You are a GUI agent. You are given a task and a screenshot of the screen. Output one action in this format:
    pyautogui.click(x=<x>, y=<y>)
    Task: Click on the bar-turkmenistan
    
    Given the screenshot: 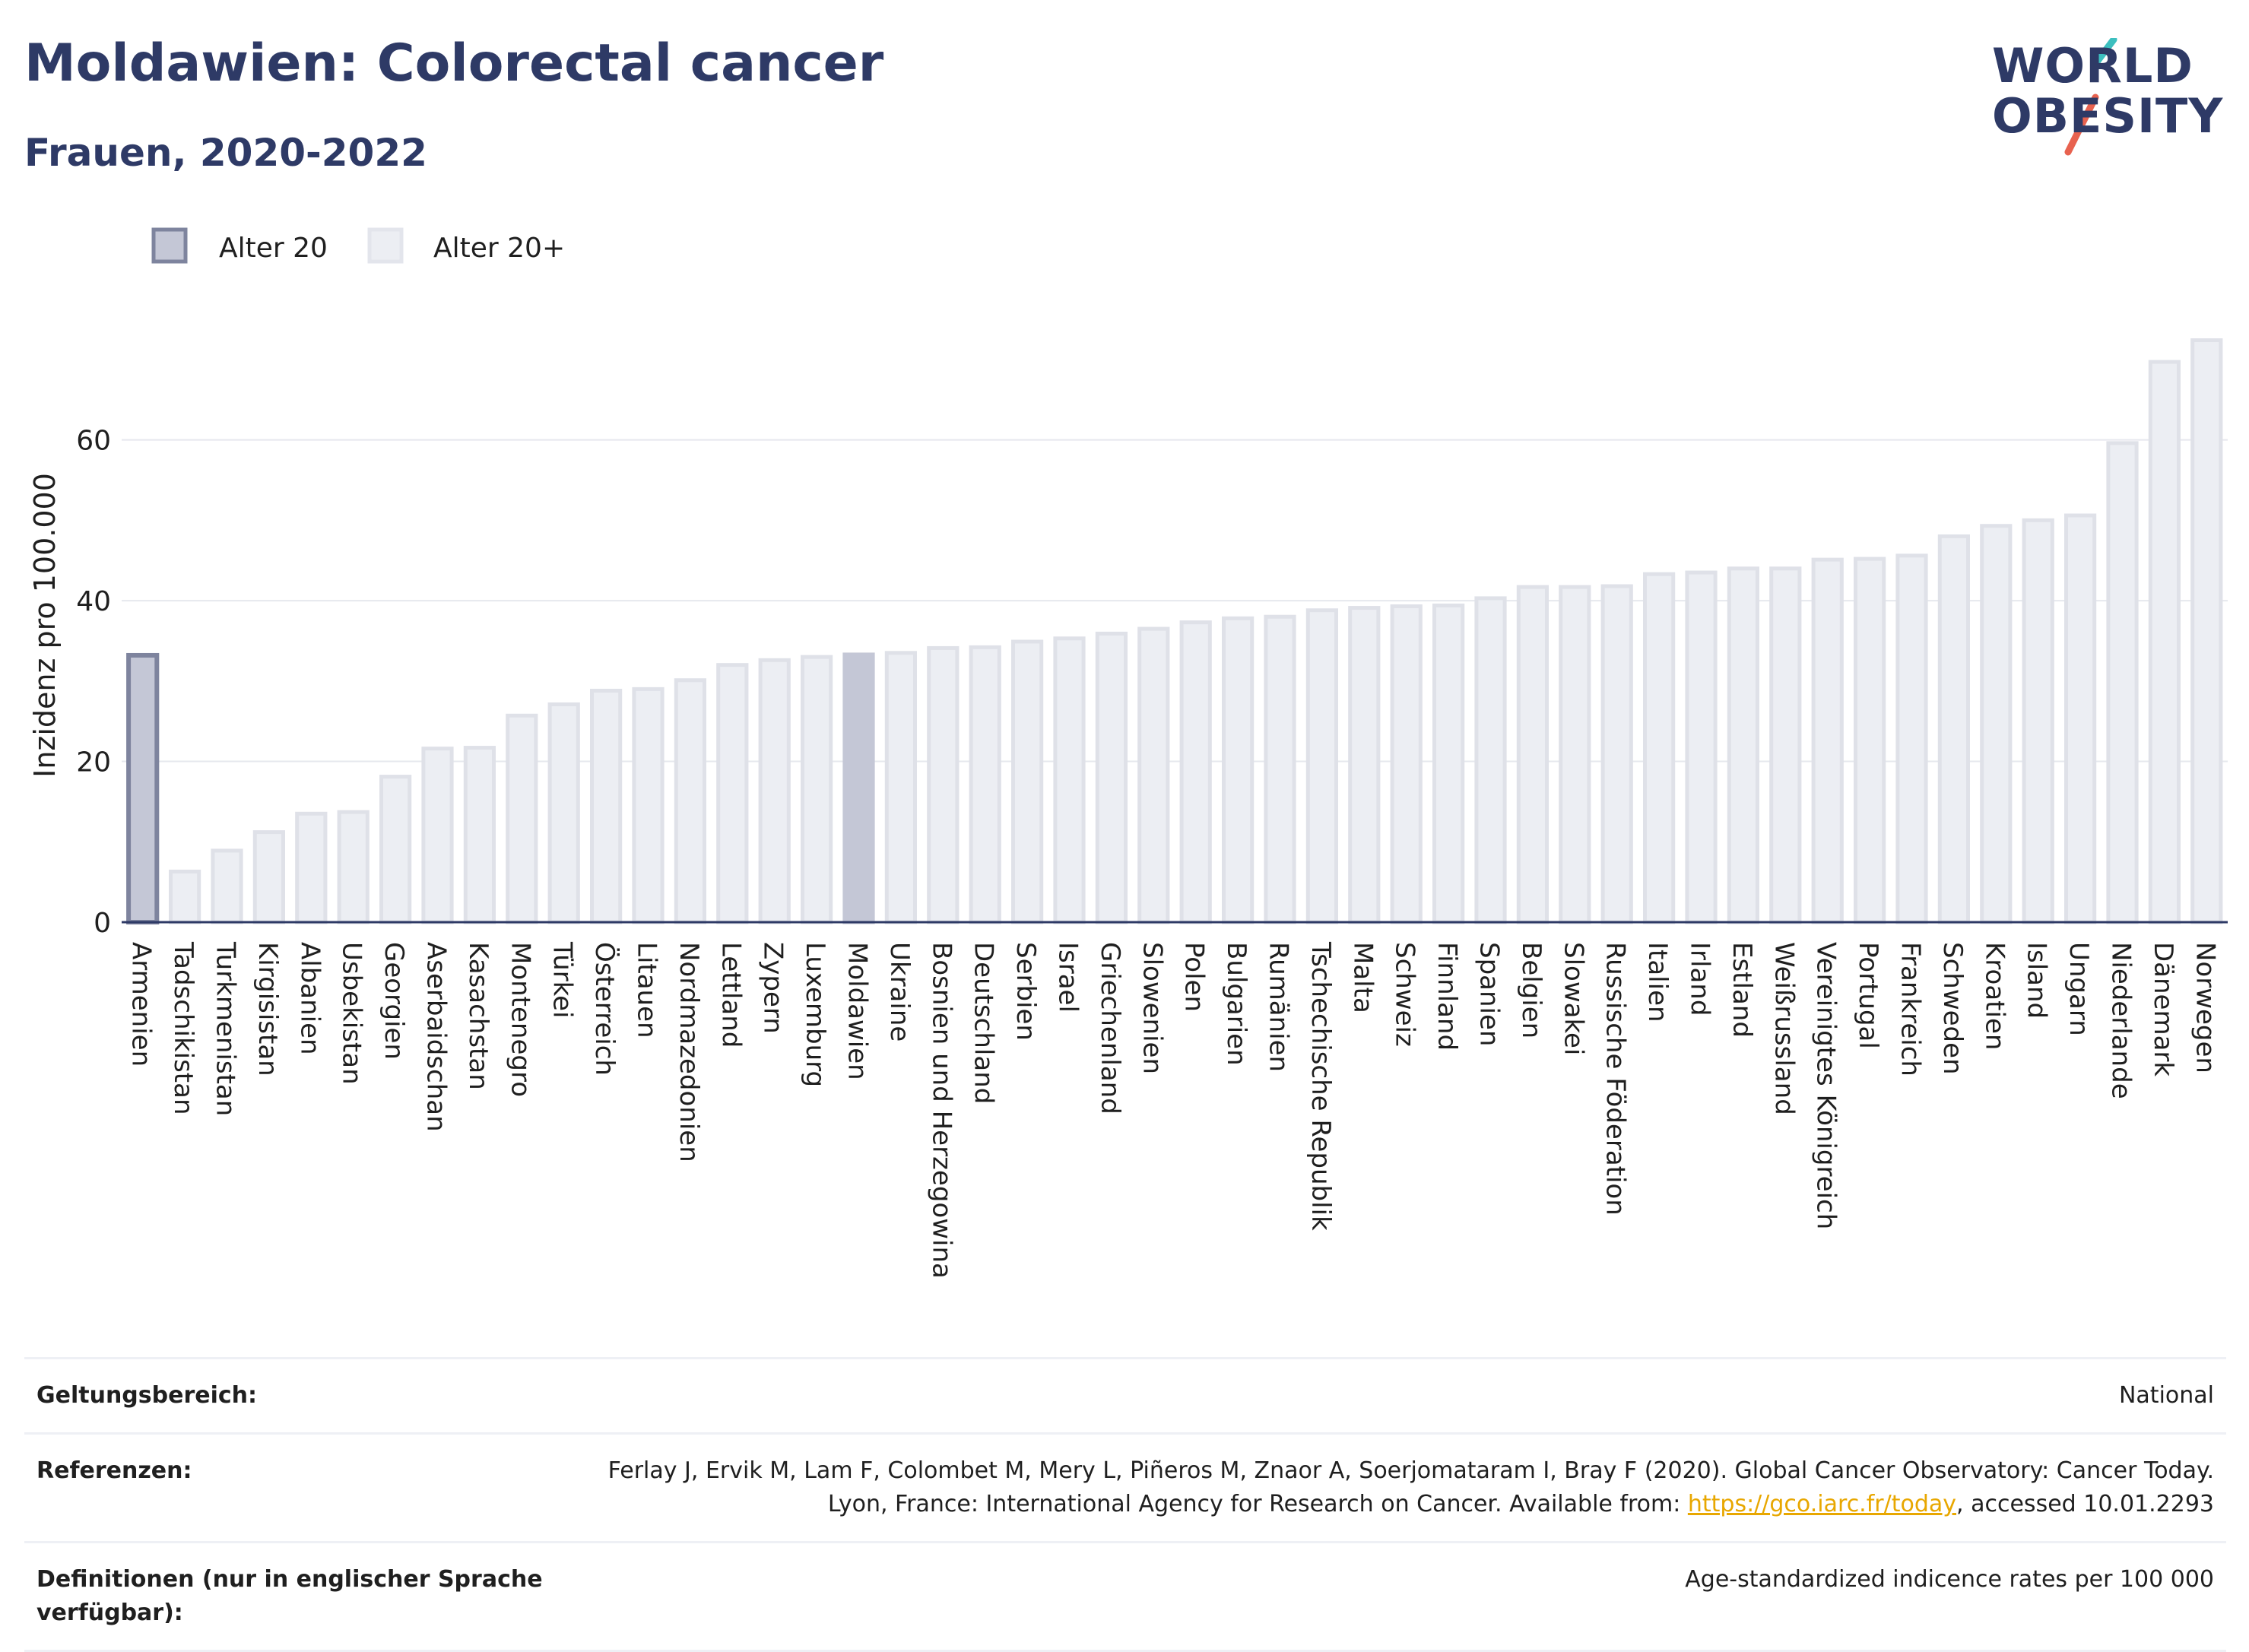 What is the action you would take?
    pyautogui.click(x=227, y=886)
    